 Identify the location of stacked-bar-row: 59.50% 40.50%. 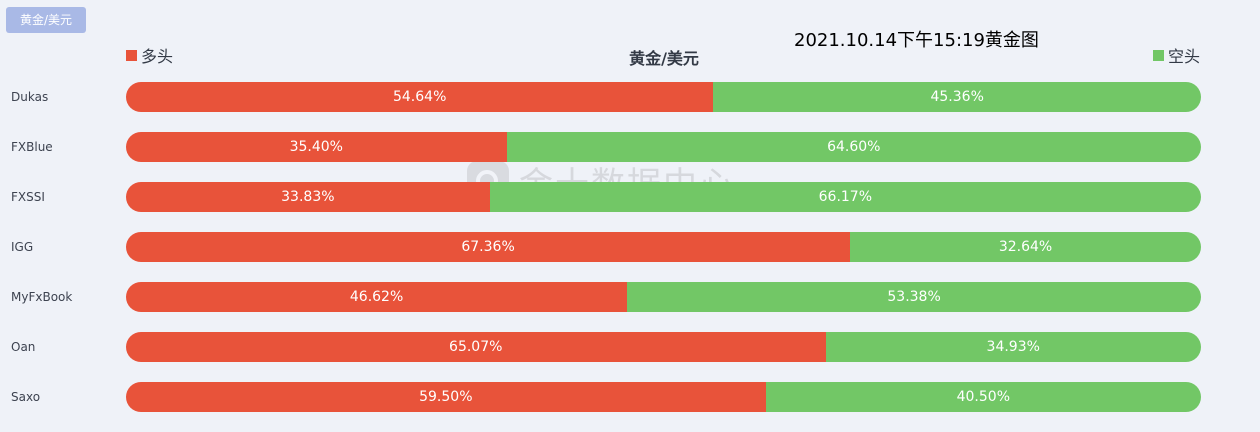
(663, 397).